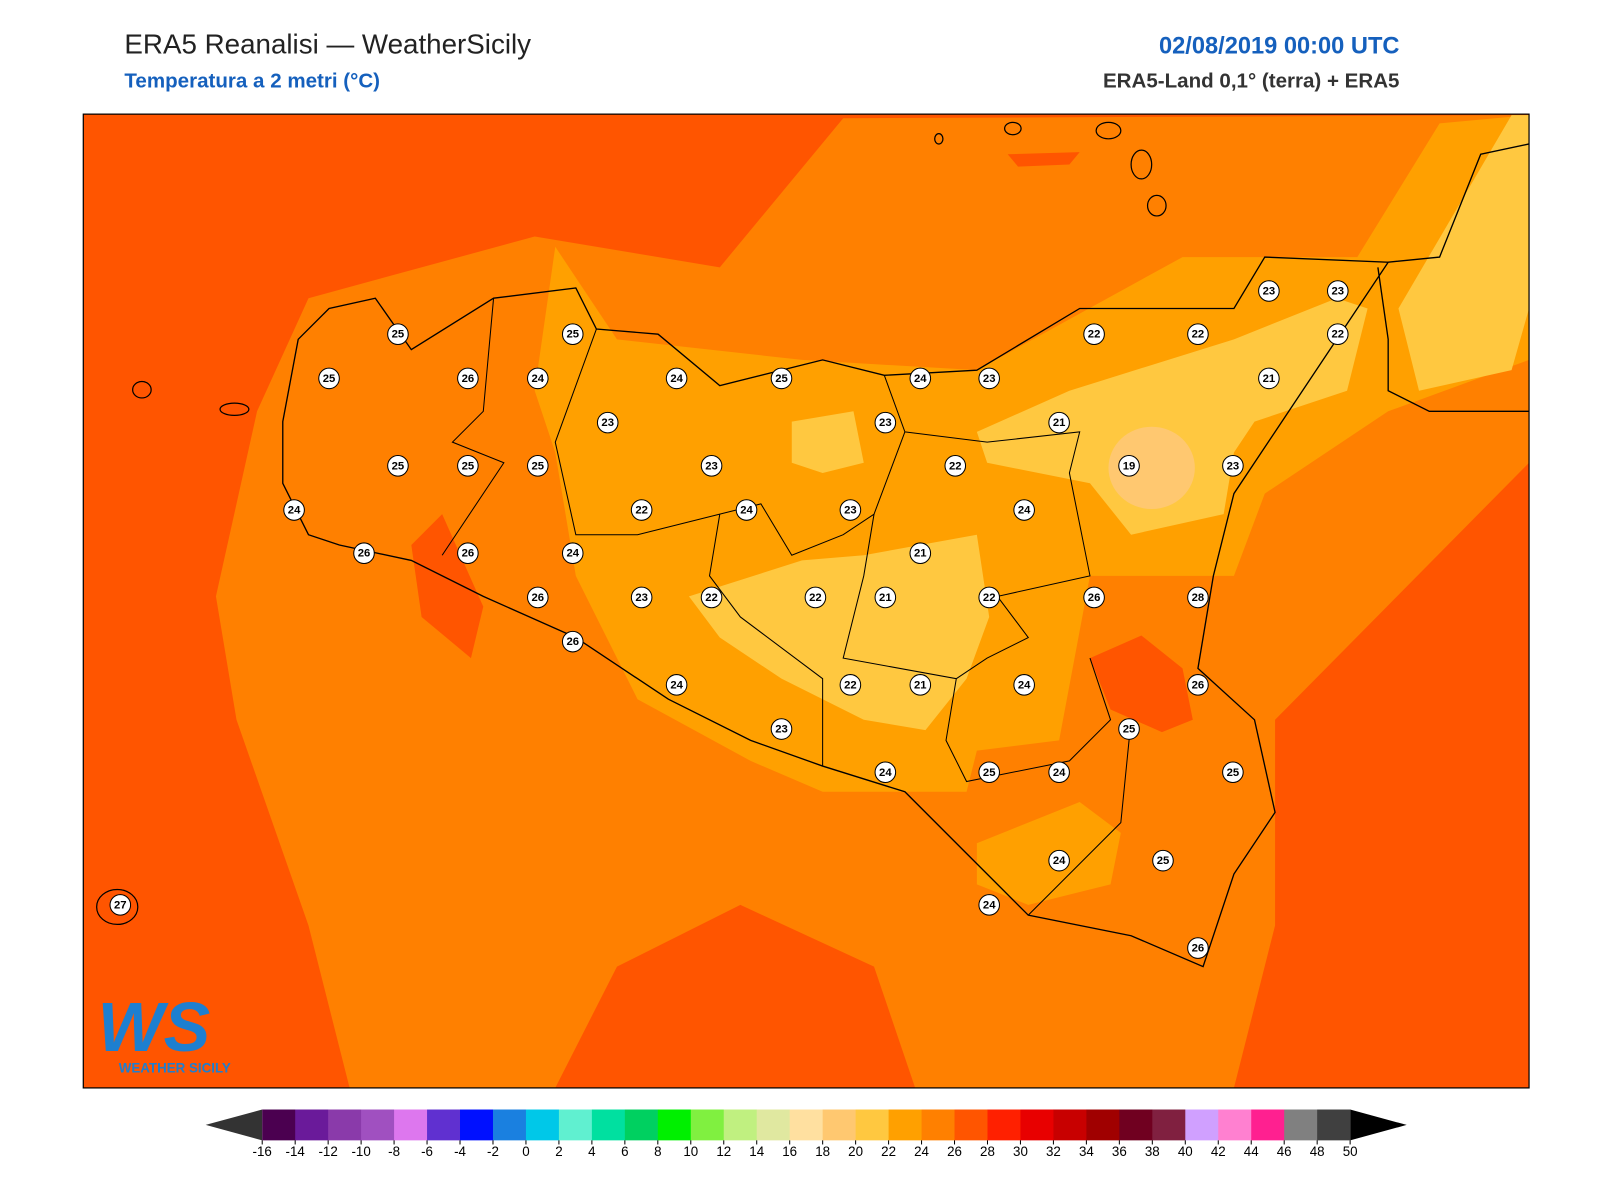  What do you see at coordinates (1198, 598) in the screenshot?
I see `station-value: 28` at bounding box center [1198, 598].